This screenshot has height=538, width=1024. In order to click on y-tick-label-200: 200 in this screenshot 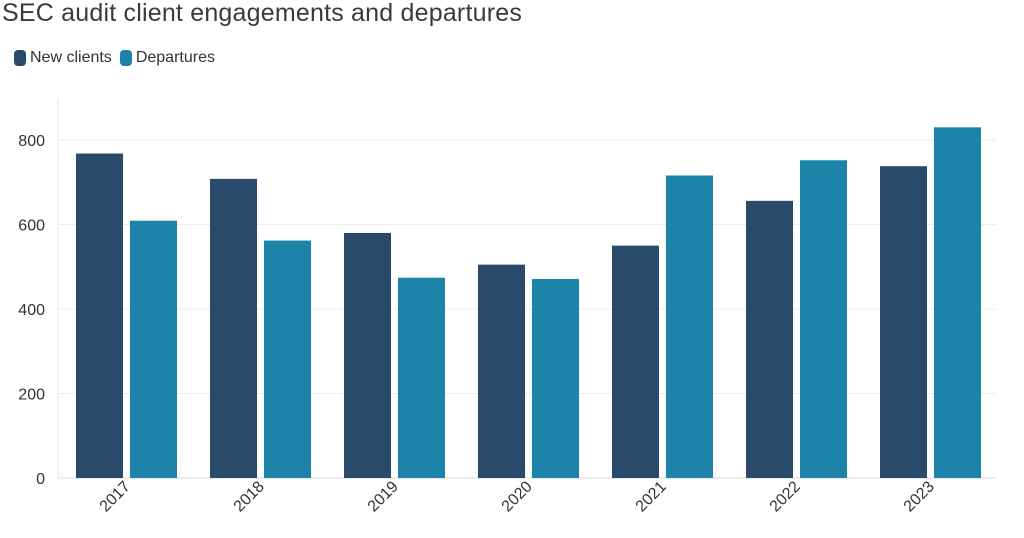, I will do `click(31, 395)`.